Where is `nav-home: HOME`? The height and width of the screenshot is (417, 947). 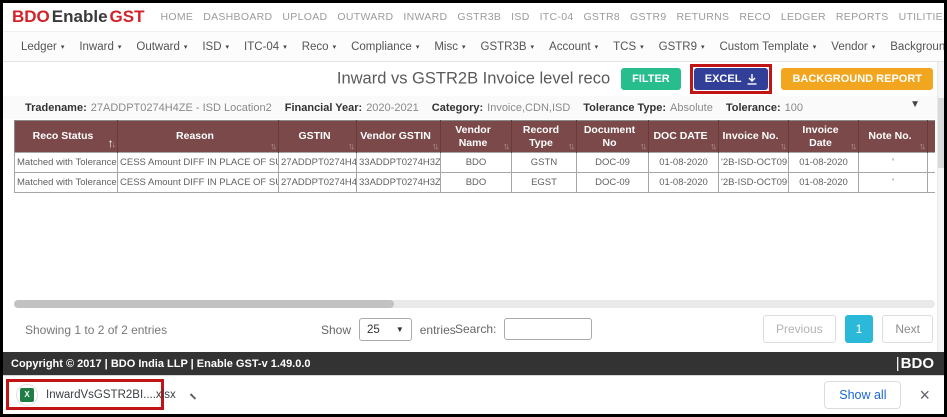
nav-home: HOME is located at coordinates (177, 17).